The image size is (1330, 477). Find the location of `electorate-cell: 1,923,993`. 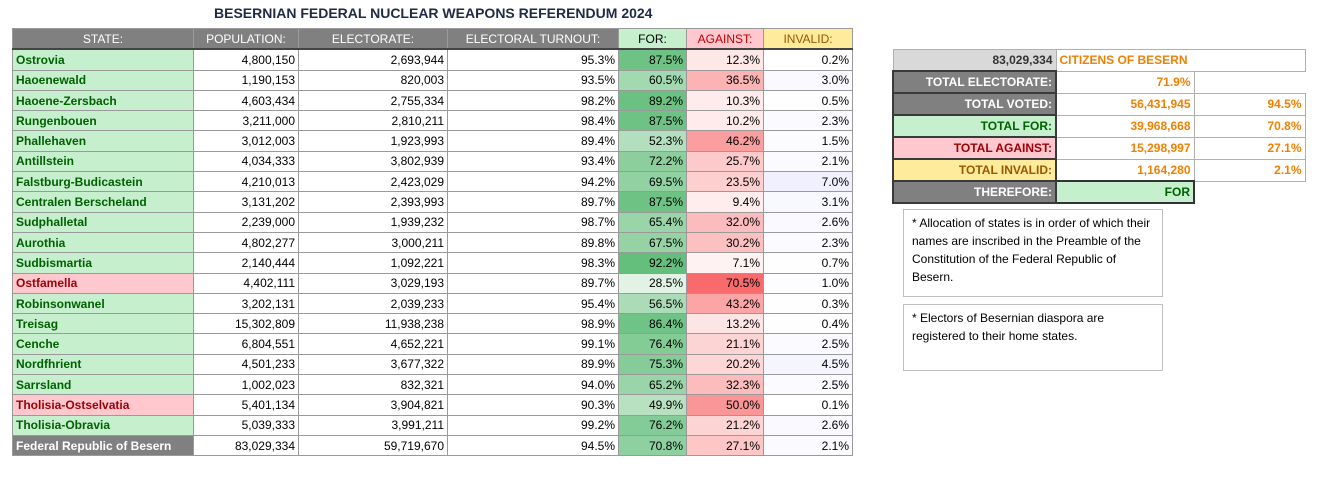

electorate-cell: 1,923,993 is located at coordinates (373, 141).